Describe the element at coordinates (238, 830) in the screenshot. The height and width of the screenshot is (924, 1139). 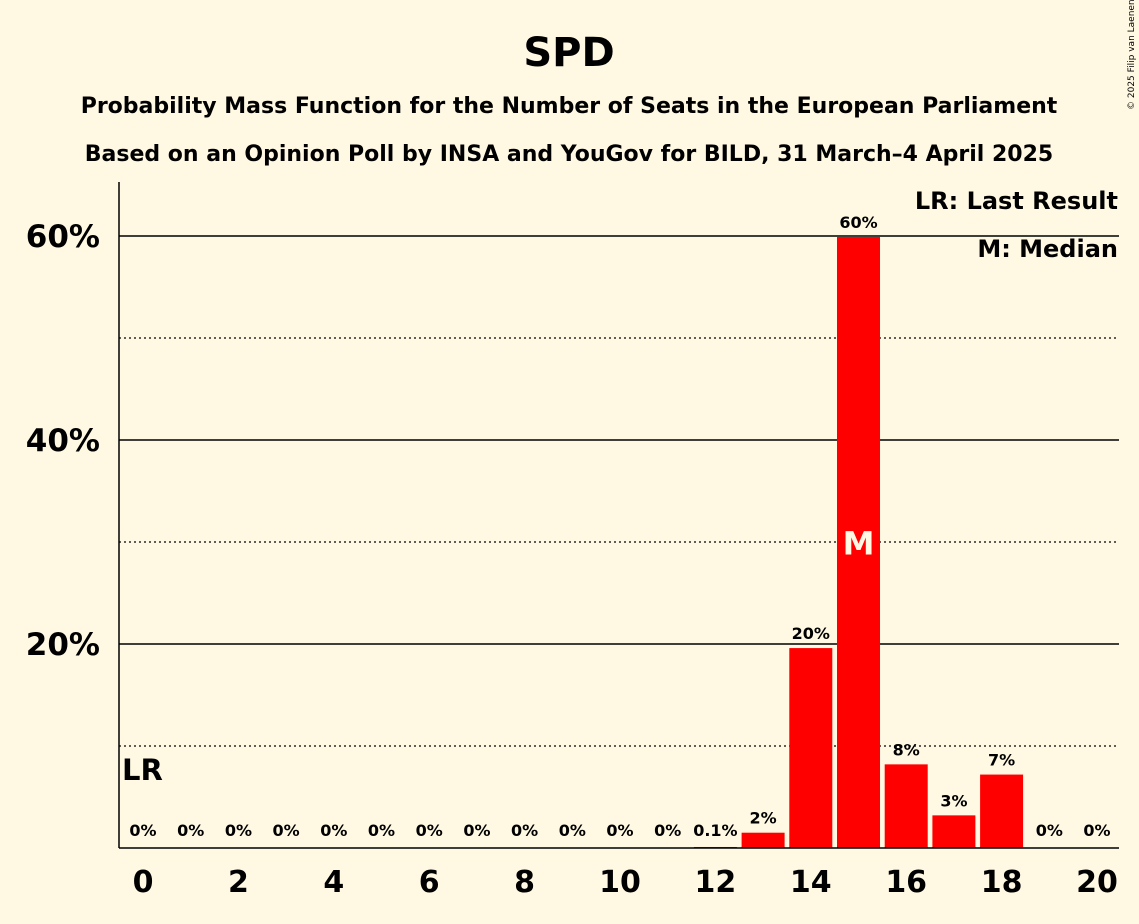
I see `data-label-seat-2: 0%` at that location.